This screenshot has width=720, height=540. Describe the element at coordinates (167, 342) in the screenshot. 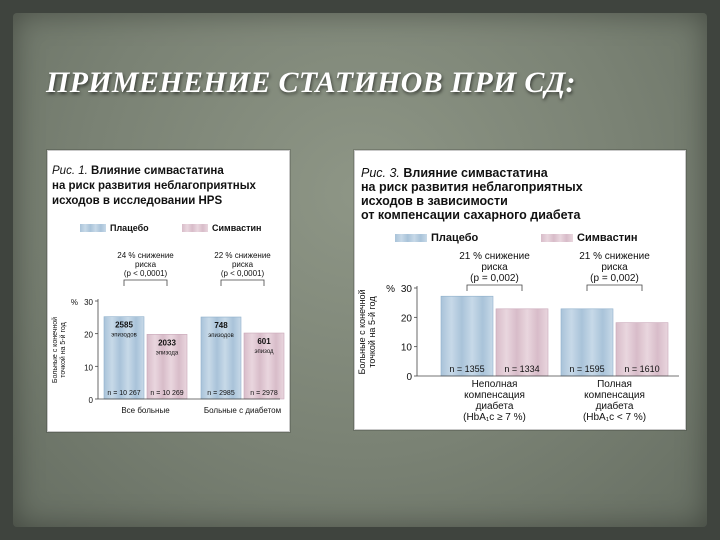

I see `chart1-bar-label-1-2-1: 2033` at that location.